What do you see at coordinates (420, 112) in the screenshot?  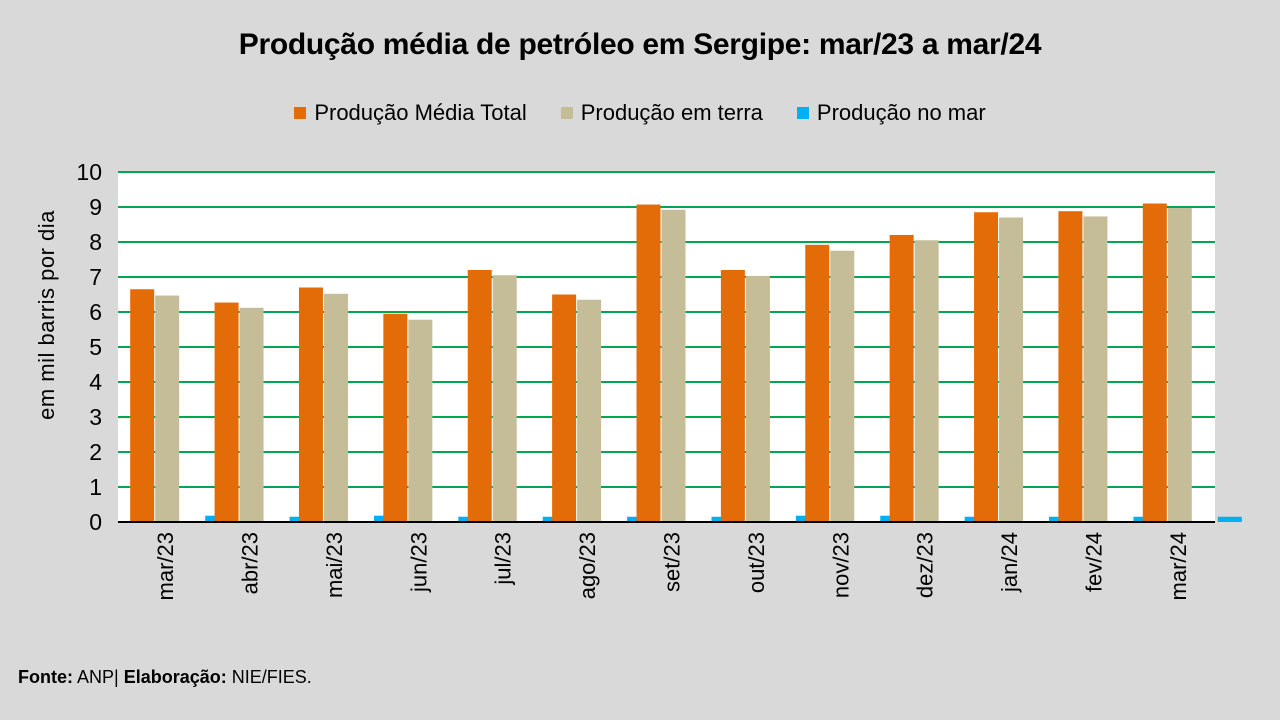 I see `legend-label-total: Produção Média Total` at bounding box center [420, 112].